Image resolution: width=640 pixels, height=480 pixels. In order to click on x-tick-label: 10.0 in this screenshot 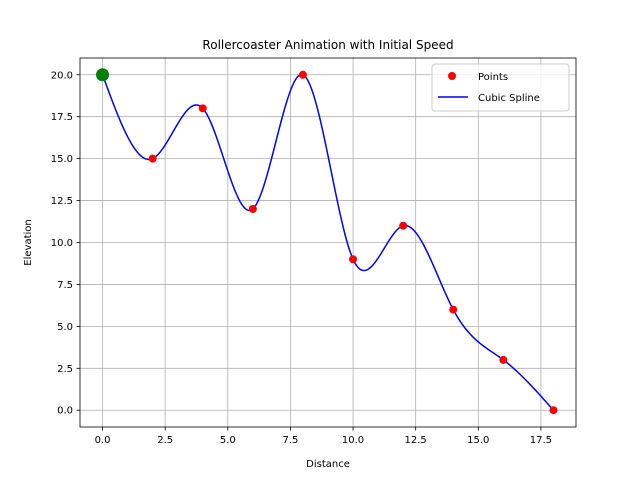, I will do `click(353, 440)`.